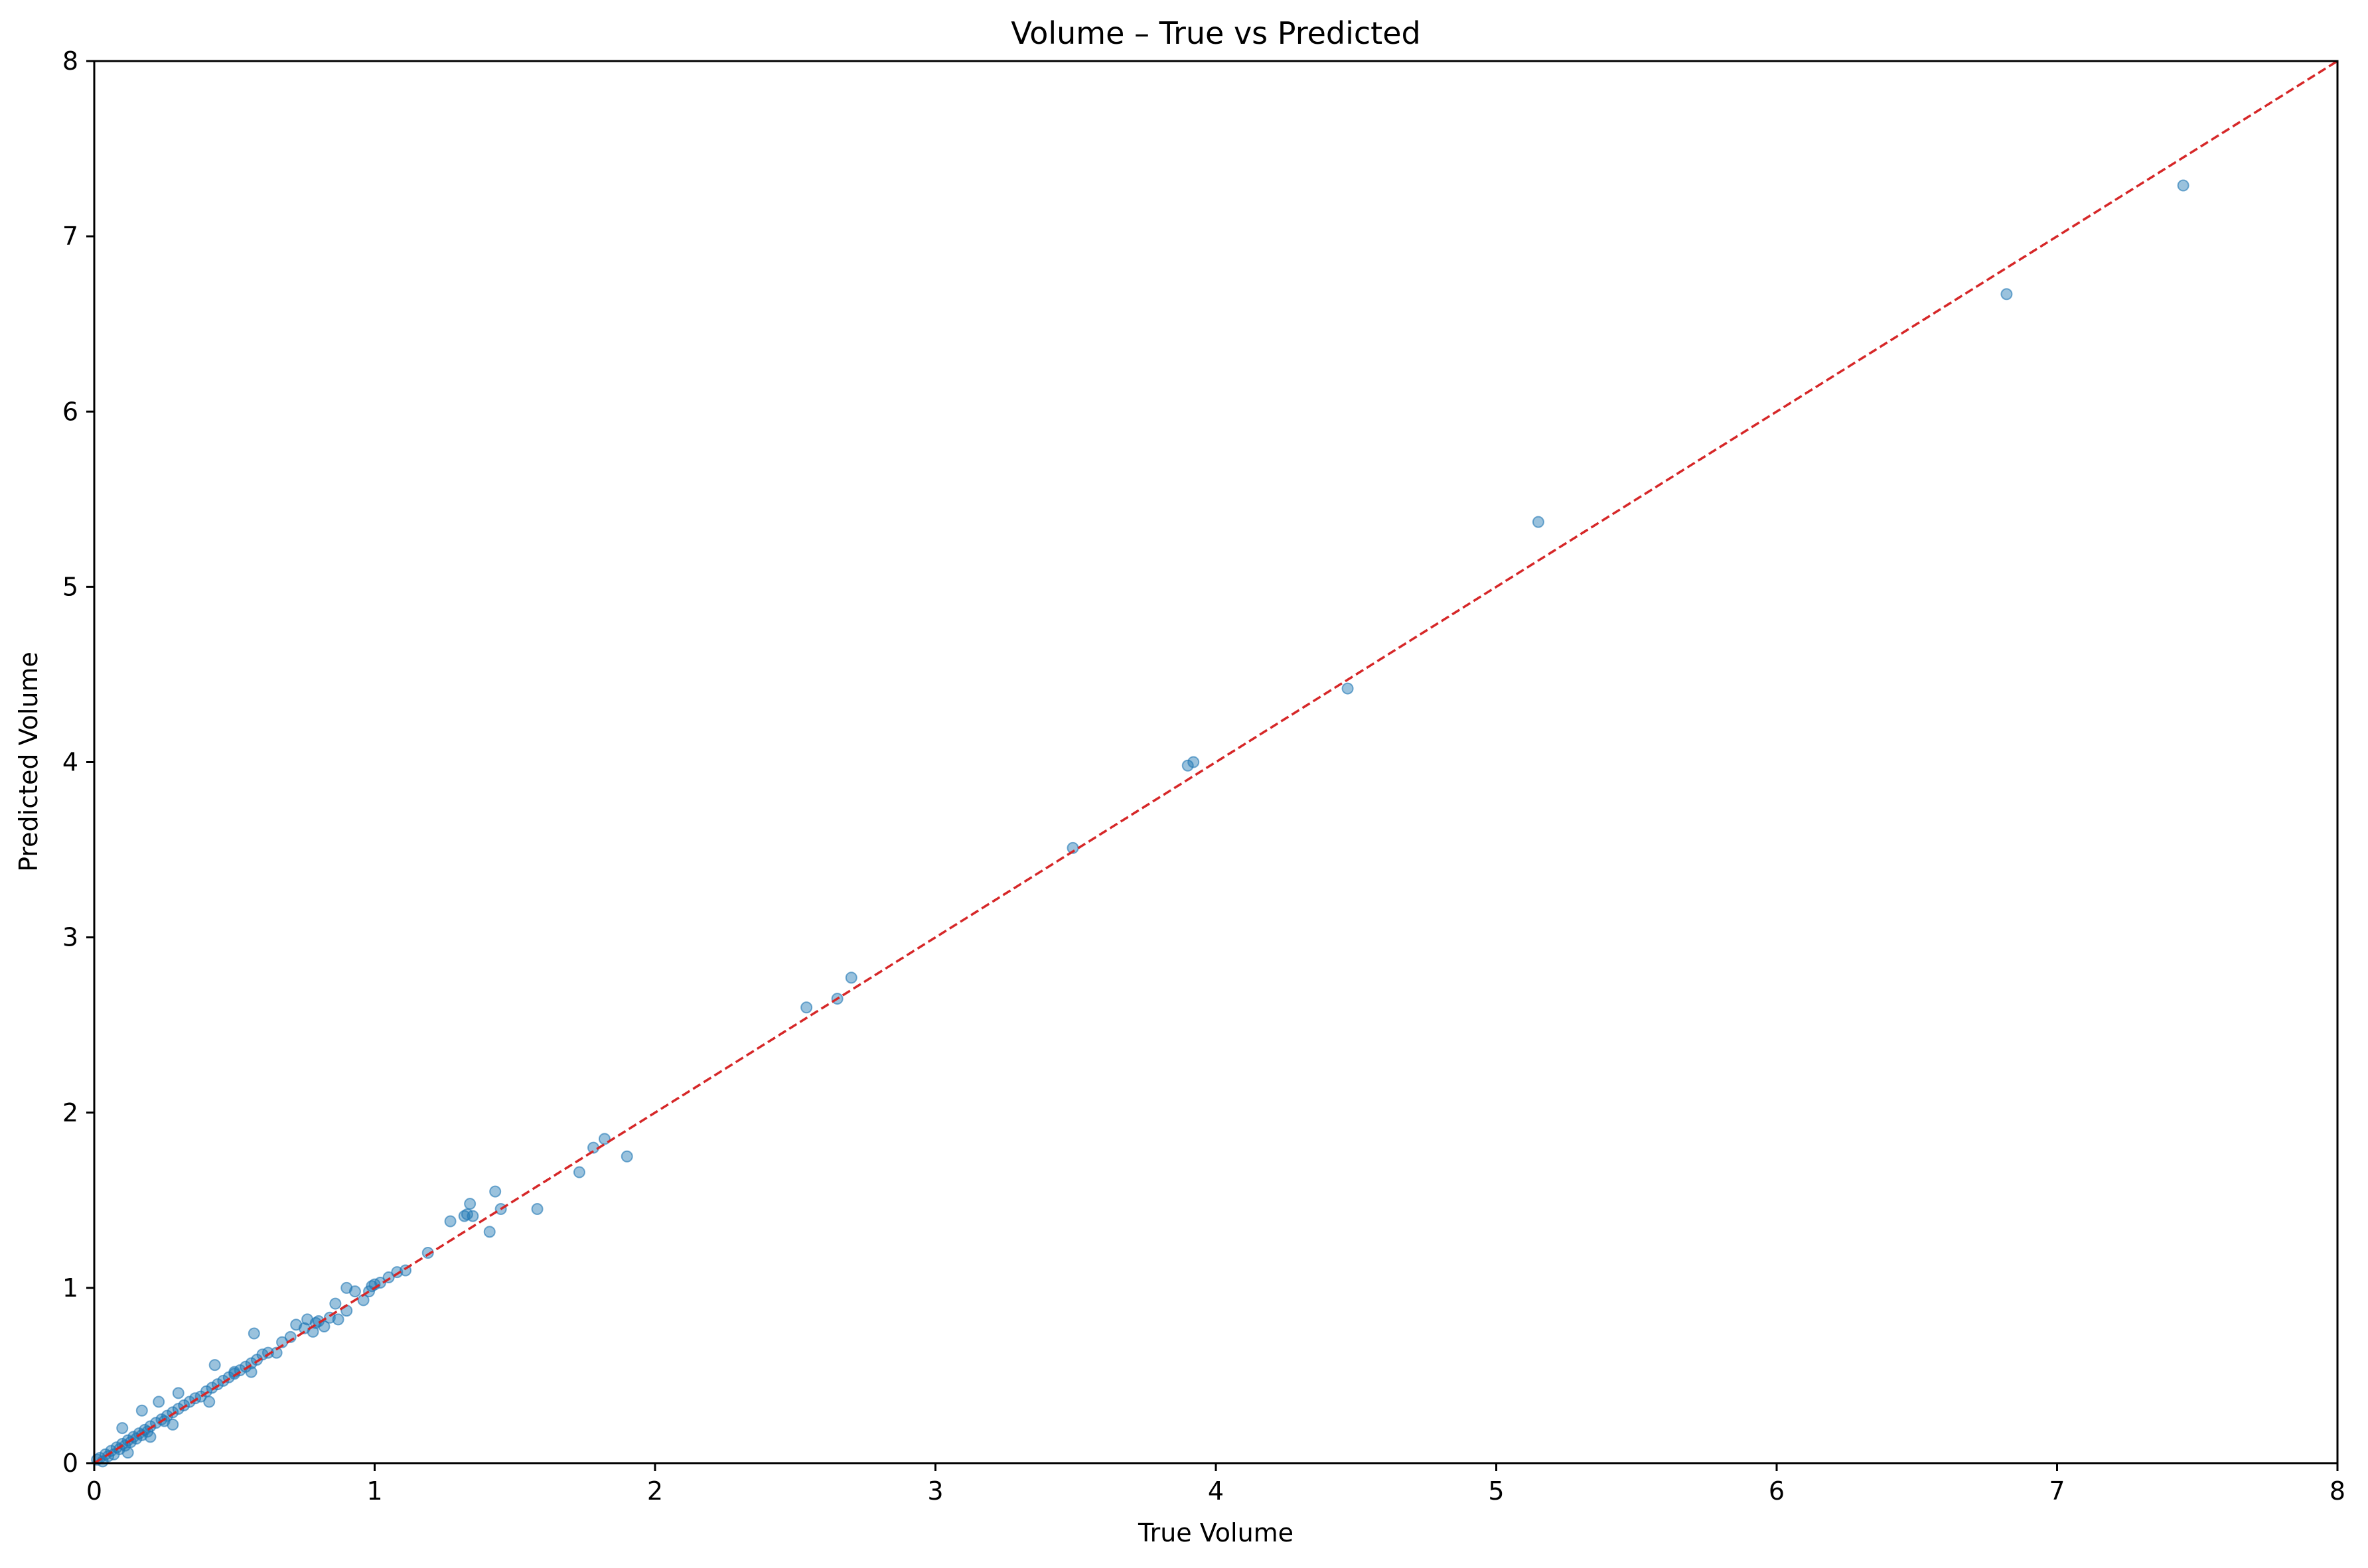 Image resolution: width=2368 pixels, height=1568 pixels. I want to click on y-tick-label: 1, so click(70, 1288).